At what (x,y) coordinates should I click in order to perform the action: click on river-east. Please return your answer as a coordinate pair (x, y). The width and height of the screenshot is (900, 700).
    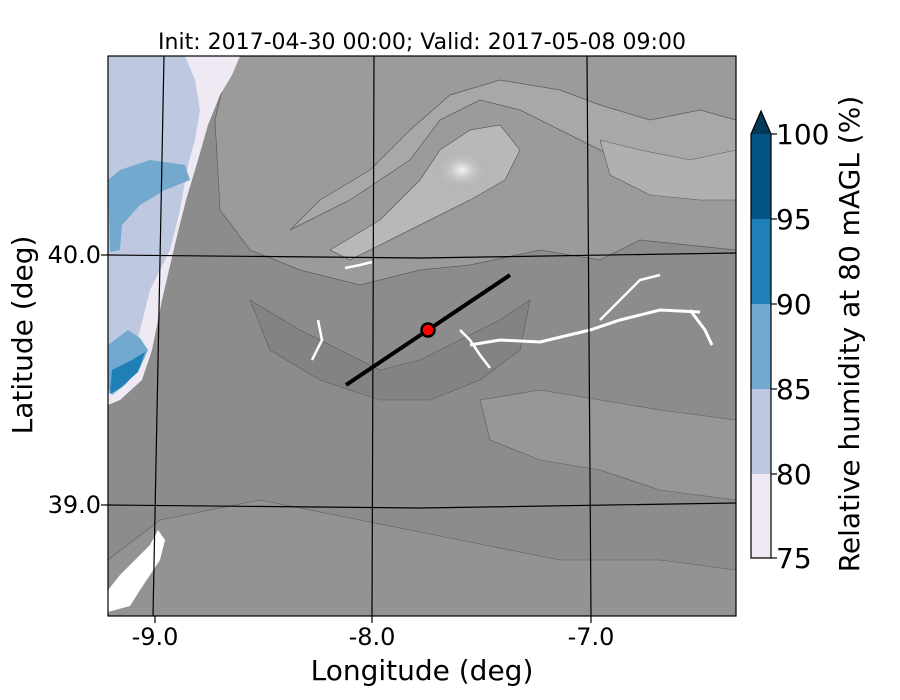
    Looking at the image, I should click on (585, 327).